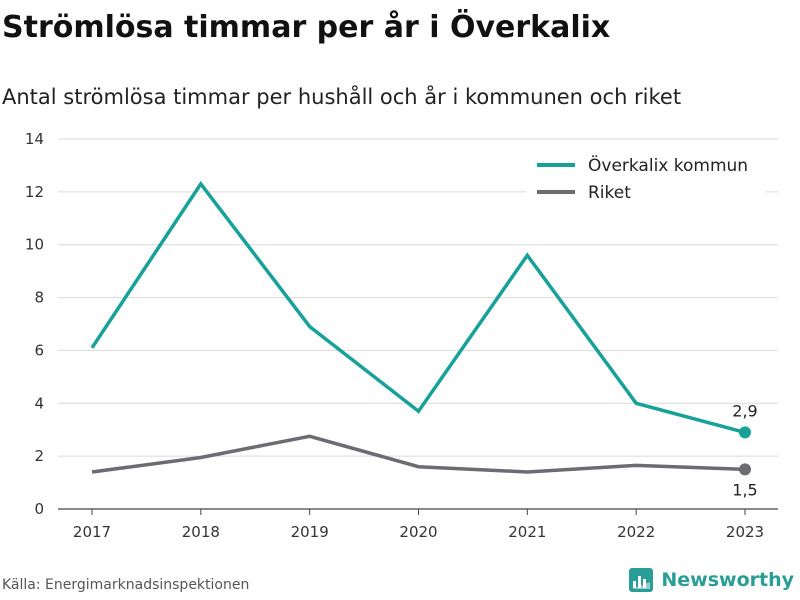 This screenshot has height=600, width=800. Describe the element at coordinates (744, 410) in the screenshot. I see `data-label: 2,9` at that location.